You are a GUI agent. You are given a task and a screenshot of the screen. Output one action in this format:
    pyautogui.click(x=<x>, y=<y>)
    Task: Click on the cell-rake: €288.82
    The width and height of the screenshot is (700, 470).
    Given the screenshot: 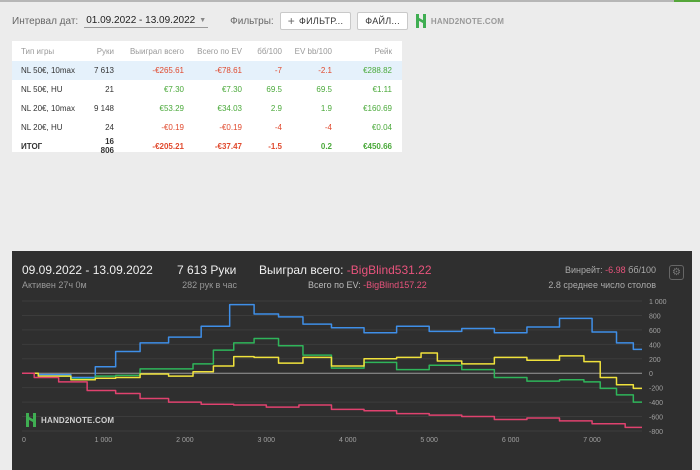 What is the action you would take?
    pyautogui.click(x=372, y=70)
    